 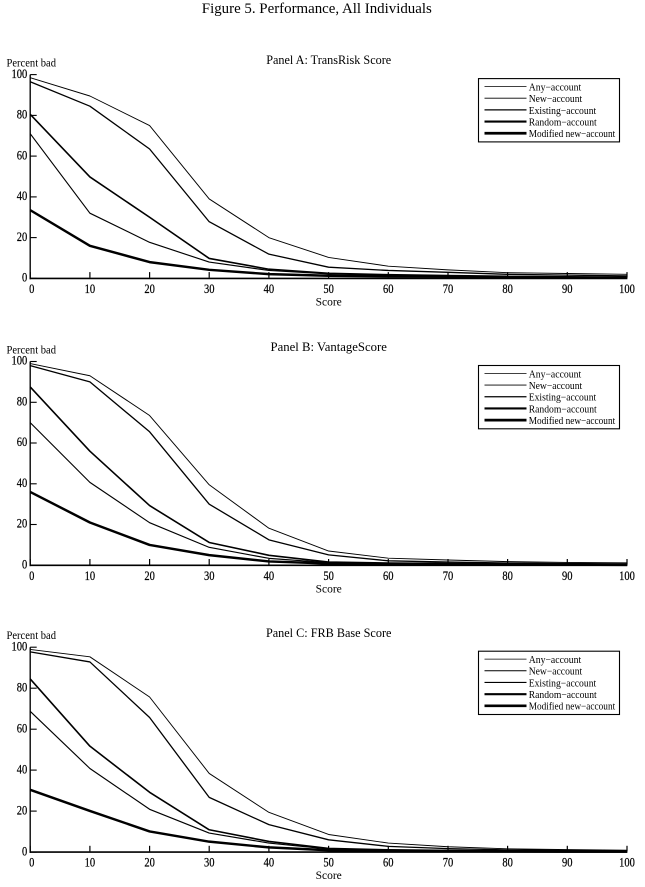 I want to click on svg-text: Panel B: VantageScore, so click(x=329, y=347).